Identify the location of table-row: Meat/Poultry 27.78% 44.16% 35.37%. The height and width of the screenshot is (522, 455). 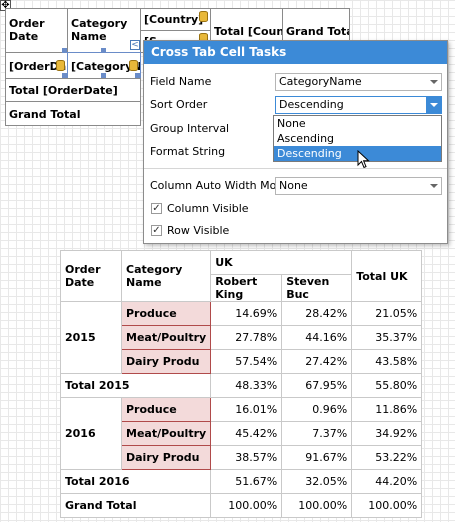
(242, 337).